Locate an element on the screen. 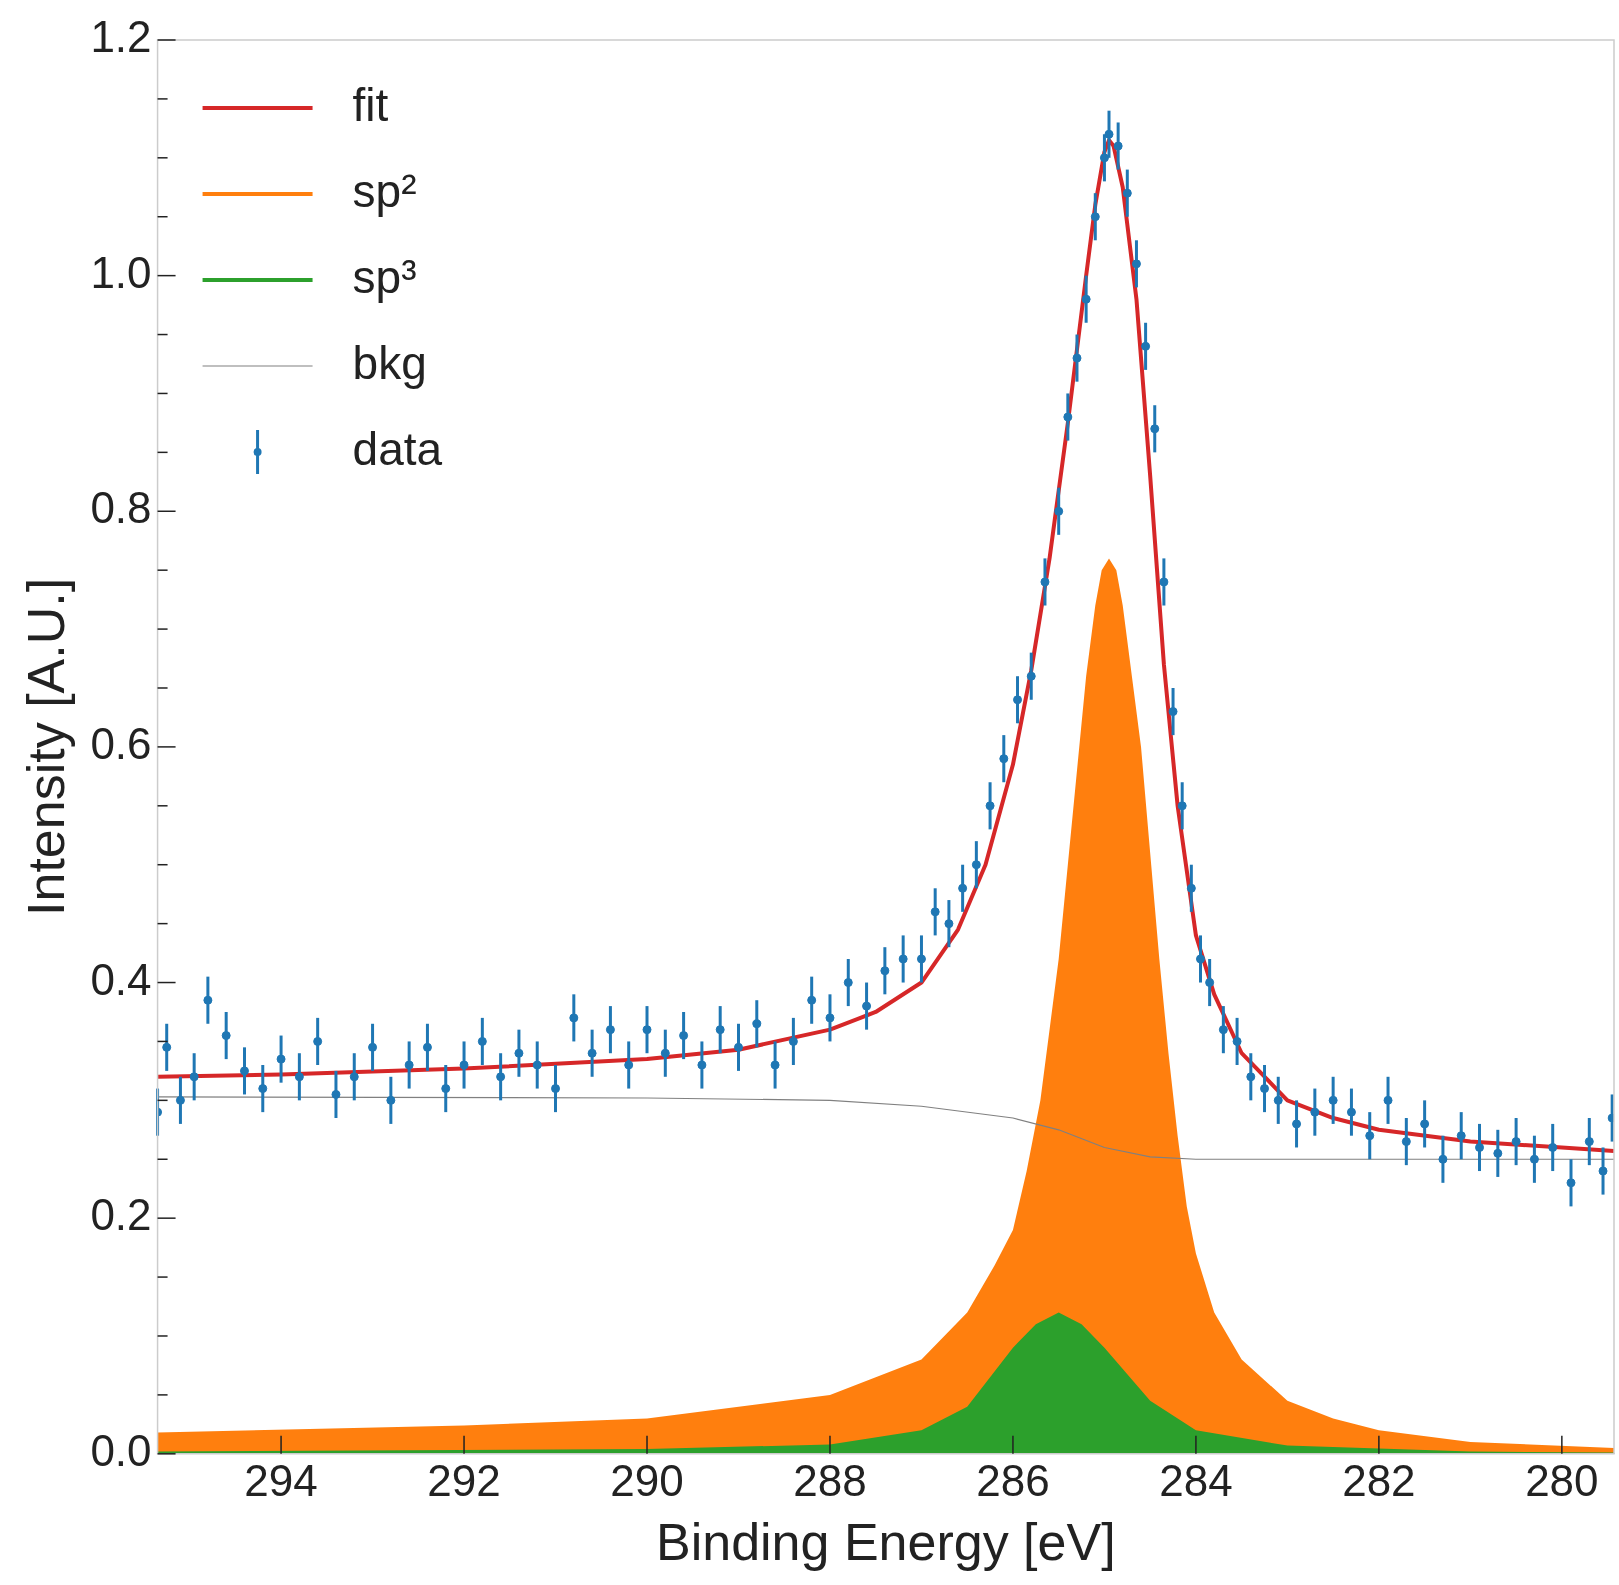 This screenshot has height=1585, width=1619. x-tick-label: 290 is located at coordinates (647, 1481).